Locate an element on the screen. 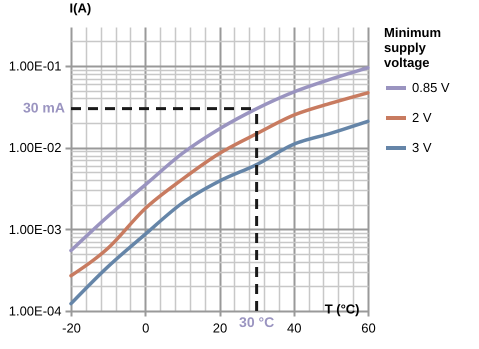 Image resolution: width=479 pixels, height=349 pixels. x-tick-label: 60 is located at coordinates (368, 328).